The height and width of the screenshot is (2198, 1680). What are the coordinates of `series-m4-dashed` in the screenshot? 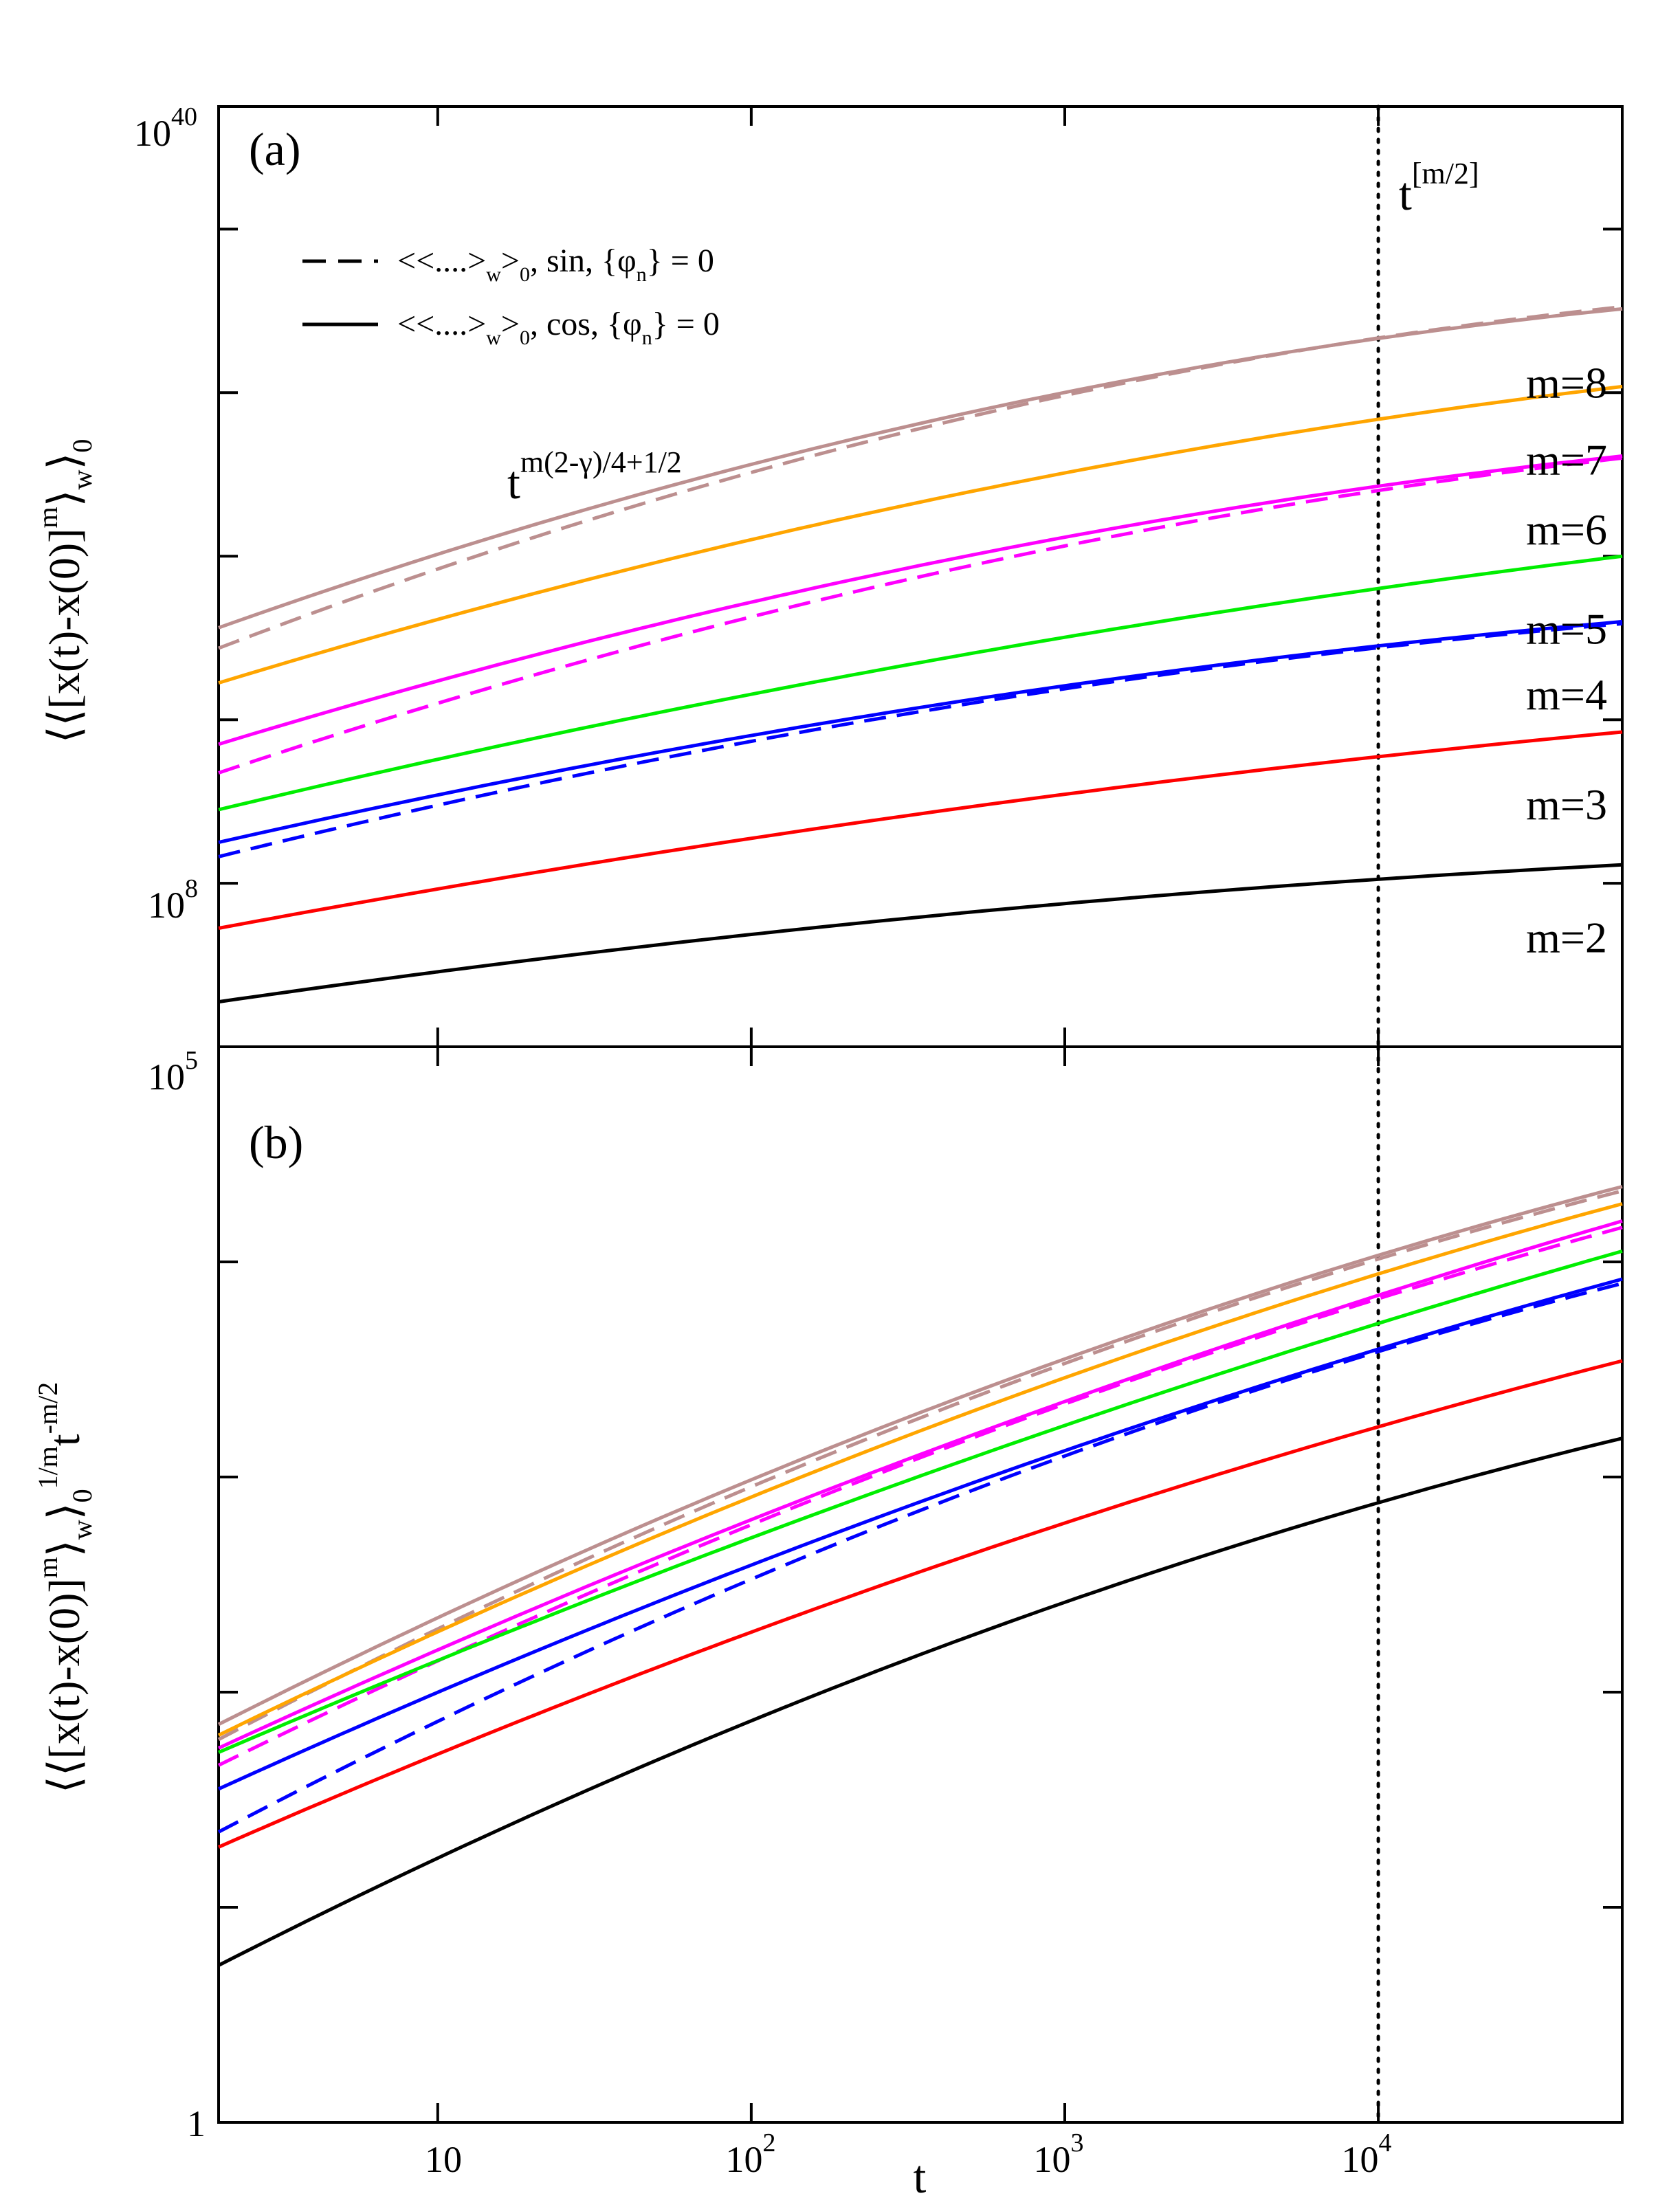 It's located at (920, 739).